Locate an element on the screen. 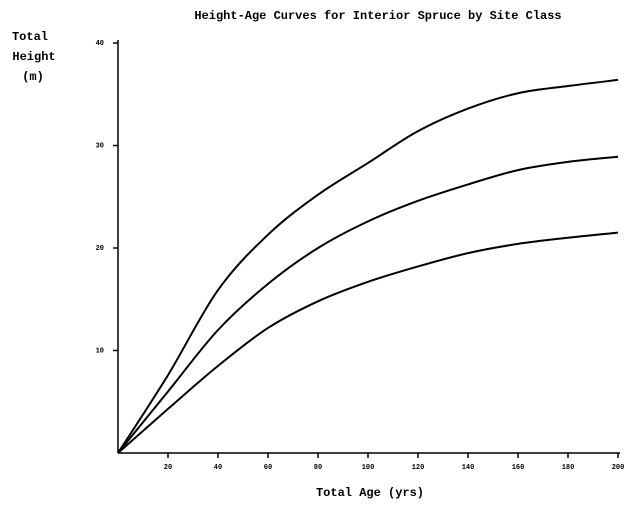 This screenshot has height=508, width=637. x-tick-label: 180 is located at coordinates (568, 468).